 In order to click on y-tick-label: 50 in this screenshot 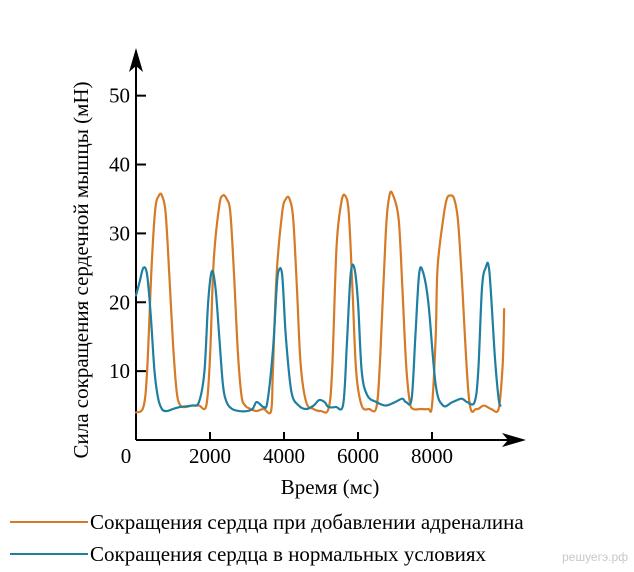, I will do `click(119, 96)`.